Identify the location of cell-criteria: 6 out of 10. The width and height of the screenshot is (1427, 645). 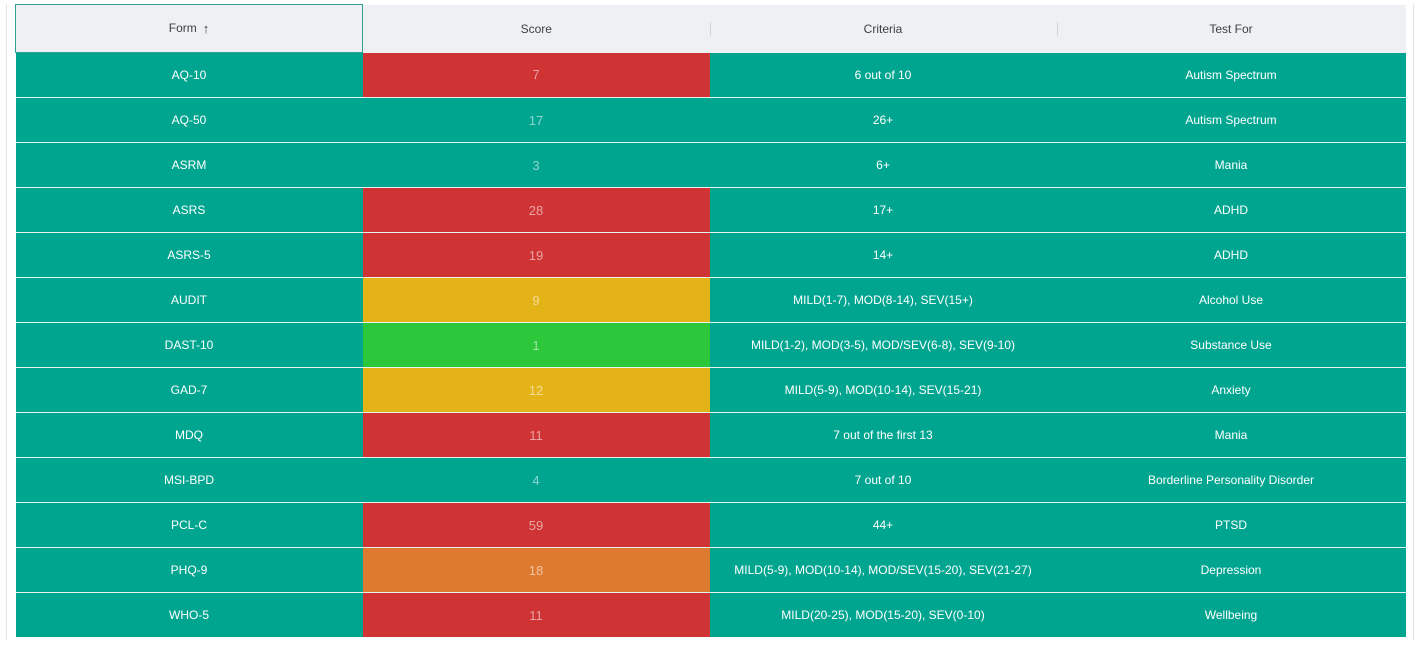
(883, 75).